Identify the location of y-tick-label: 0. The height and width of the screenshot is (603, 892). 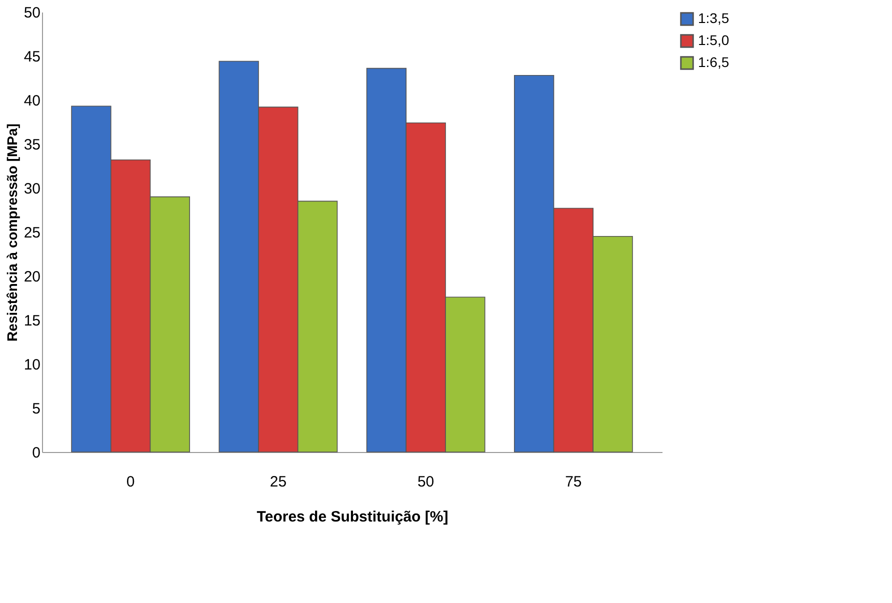
(36, 453).